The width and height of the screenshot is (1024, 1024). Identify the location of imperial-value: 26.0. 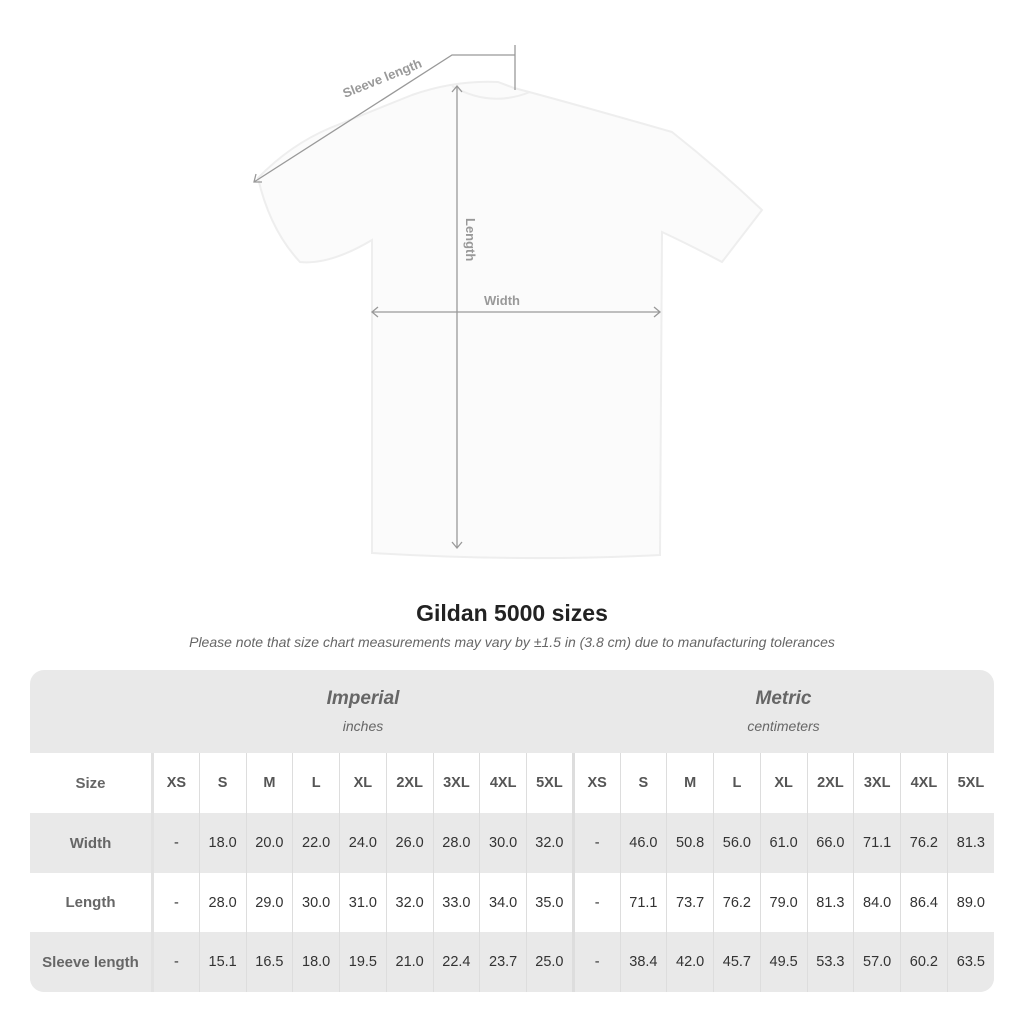
(409, 843).